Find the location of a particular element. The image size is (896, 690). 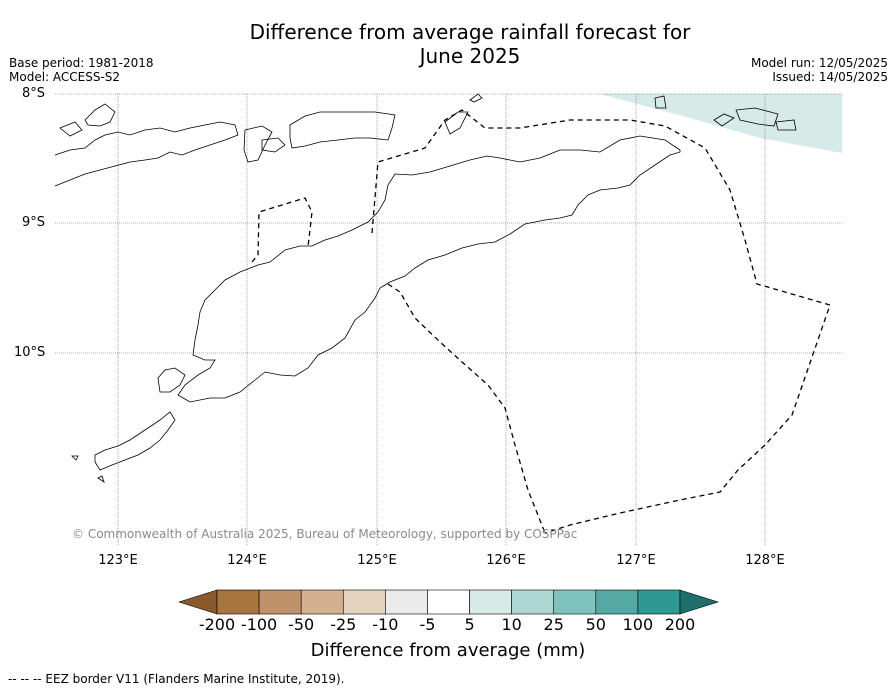

base-period: Base period: 1981-2018 is located at coordinates (81, 63).